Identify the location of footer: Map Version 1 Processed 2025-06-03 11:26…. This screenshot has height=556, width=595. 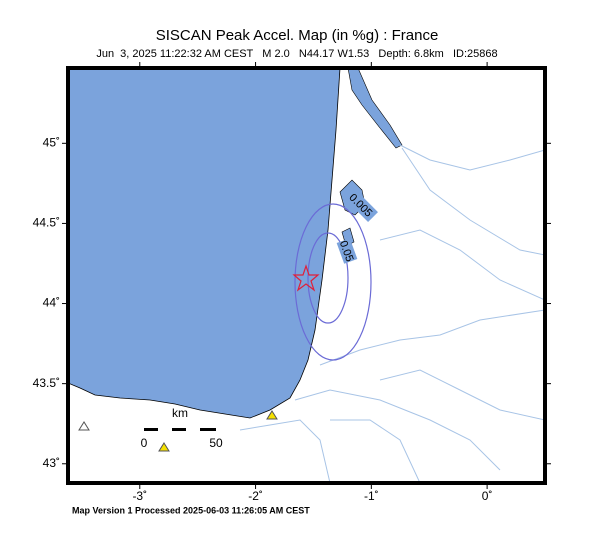
(191, 510).